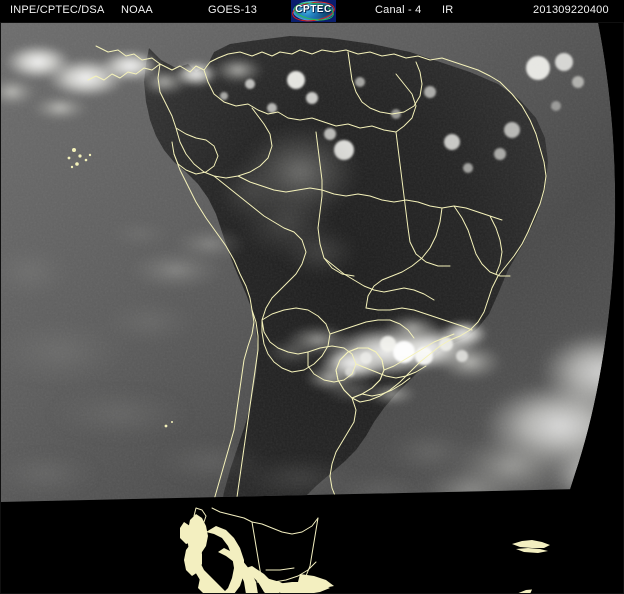  I want to click on channel-label: Canal - 4, so click(398, 10).